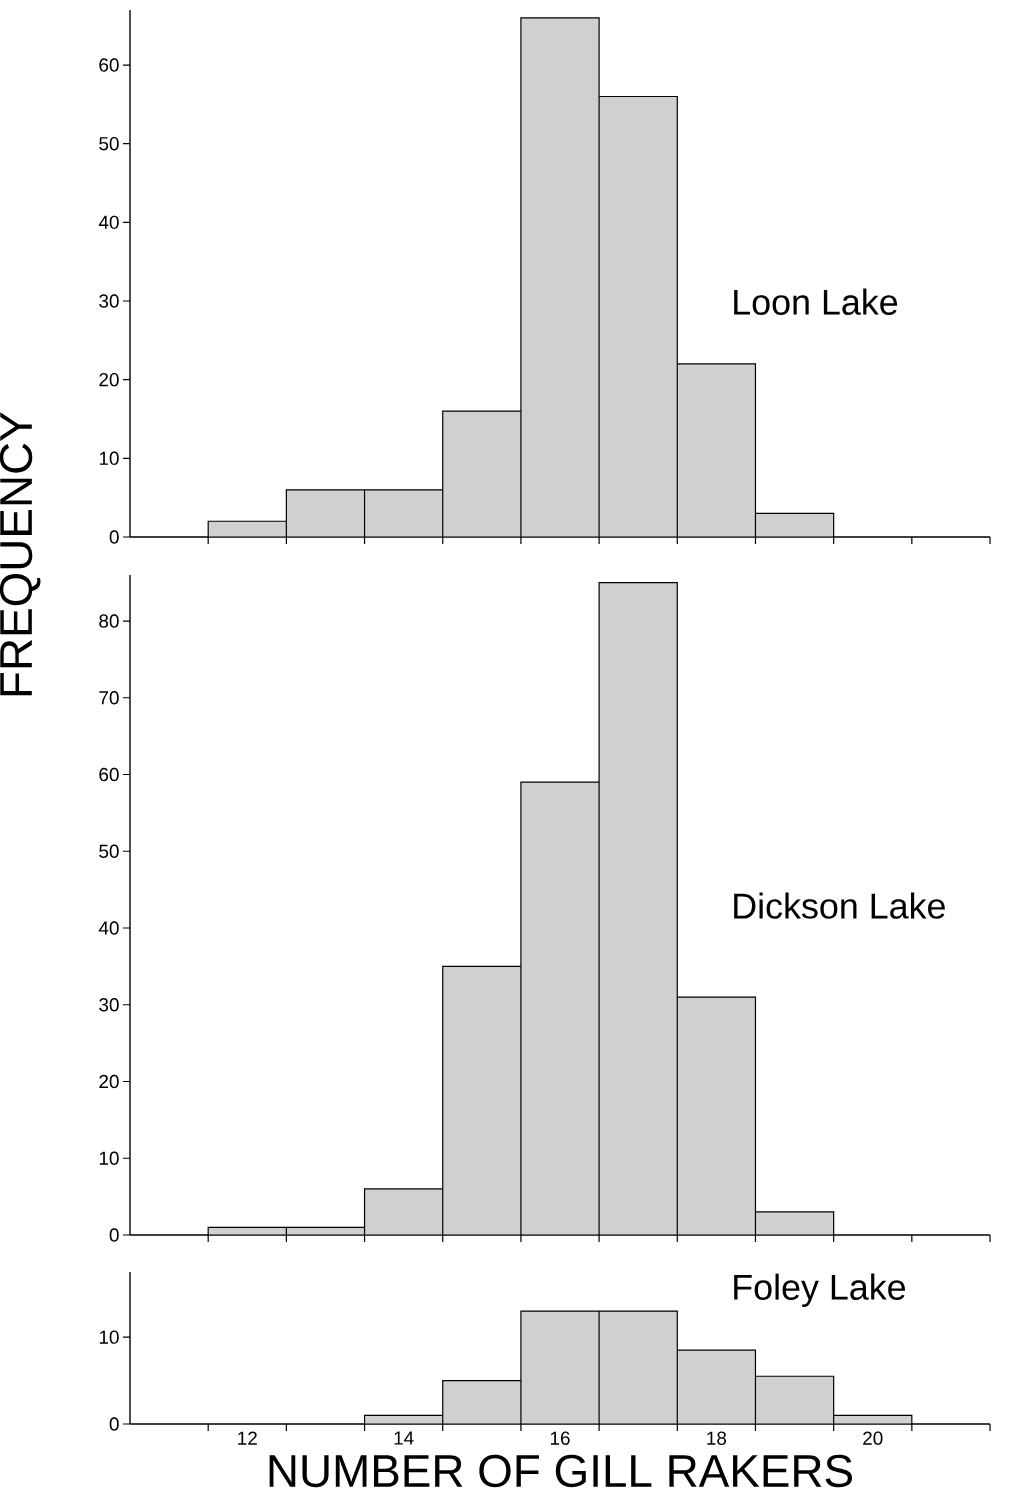 The height and width of the screenshot is (1505, 1029). What do you see at coordinates (560, 1471) in the screenshot?
I see `x-axis-title: NUMBER OF GILL RAKERS` at bounding box center [560, 1471].